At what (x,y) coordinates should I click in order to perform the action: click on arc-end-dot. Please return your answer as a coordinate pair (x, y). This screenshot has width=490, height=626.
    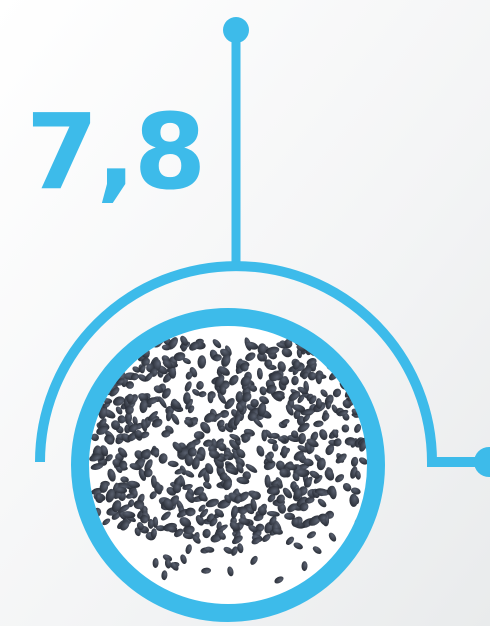
    Looking at the image, I should click on (482, 462).